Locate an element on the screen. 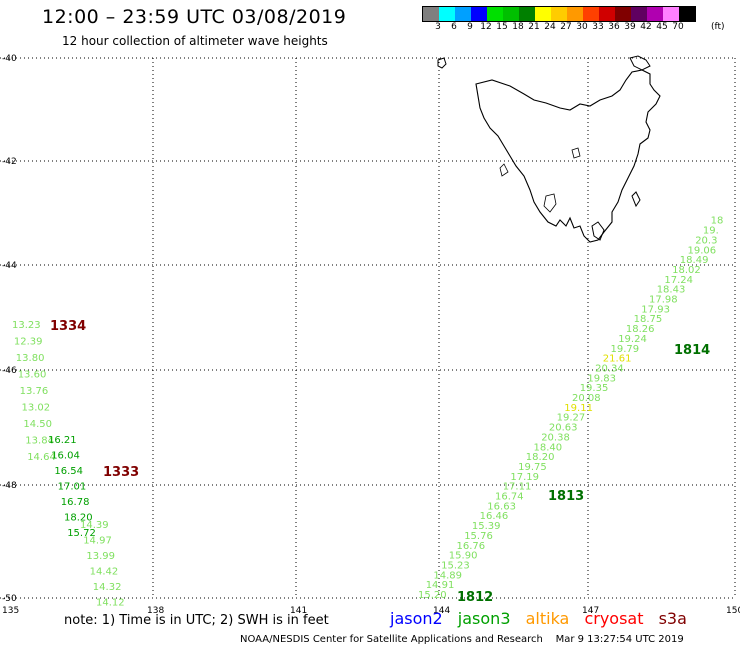 The width and height of the screenshot is (740, 650). legend-label: 6 is located at coordinates (454, 27).